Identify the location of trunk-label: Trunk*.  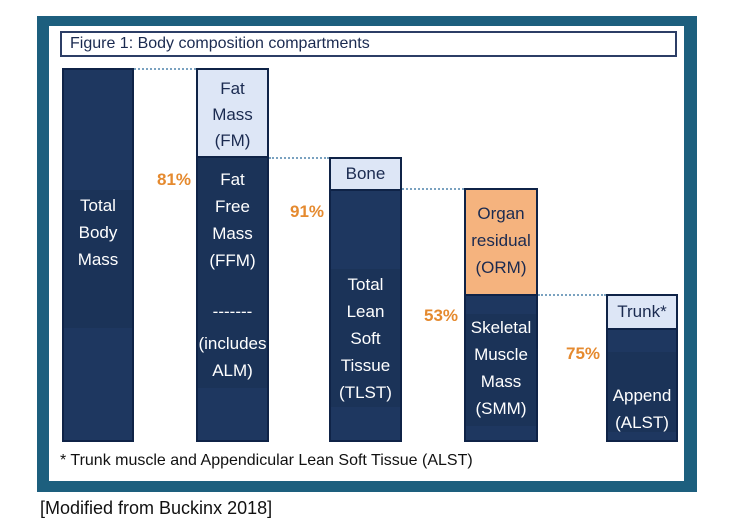
(642, 311).